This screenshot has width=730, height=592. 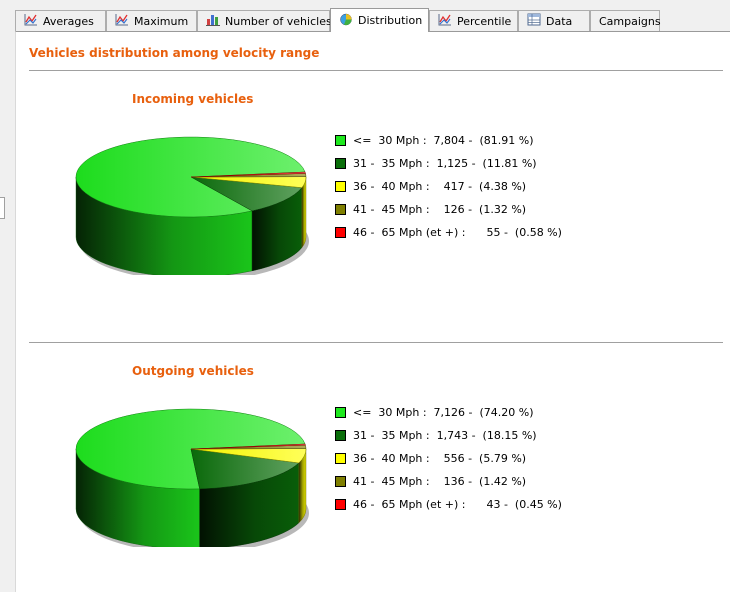 What do you see at coordinates (213, 21) in the screenshot?
I see `bar-chart-icon` at bounding box center [213, 21].